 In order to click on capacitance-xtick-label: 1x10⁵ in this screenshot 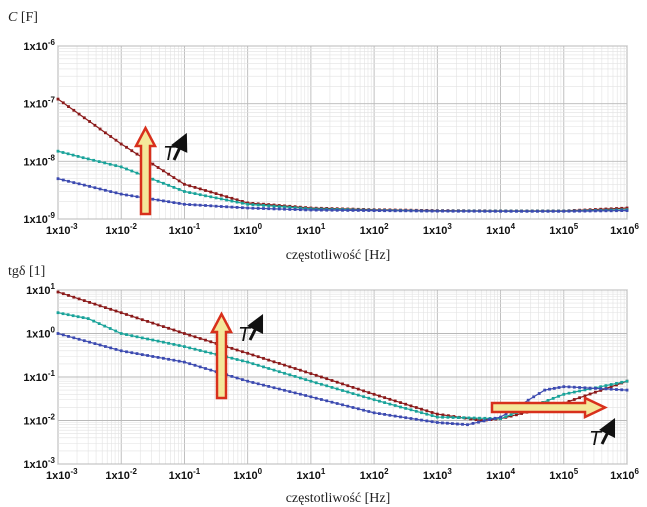, I will do `click(563, 229)`.